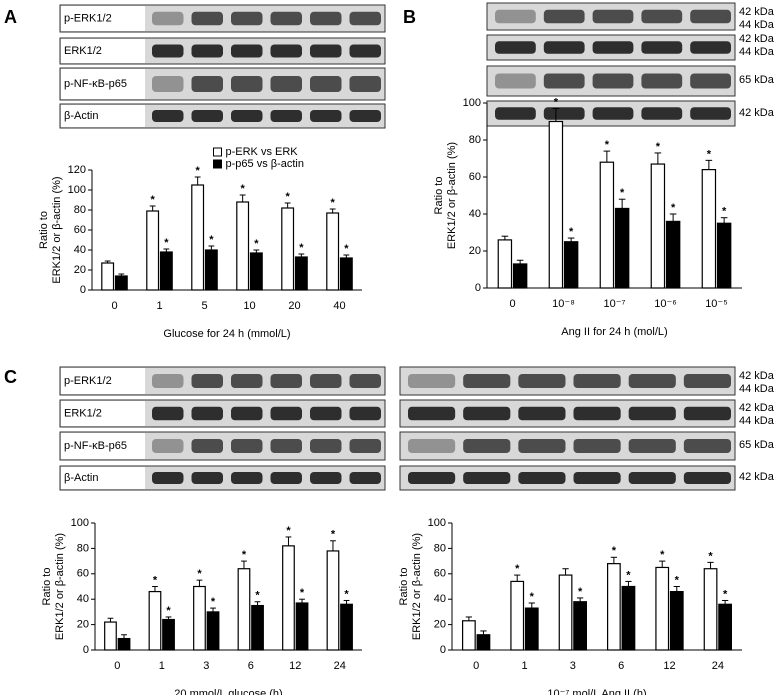 This screenshot has width=784, height=695. I want to click on y-tick-label: 20, so click(83, 625).